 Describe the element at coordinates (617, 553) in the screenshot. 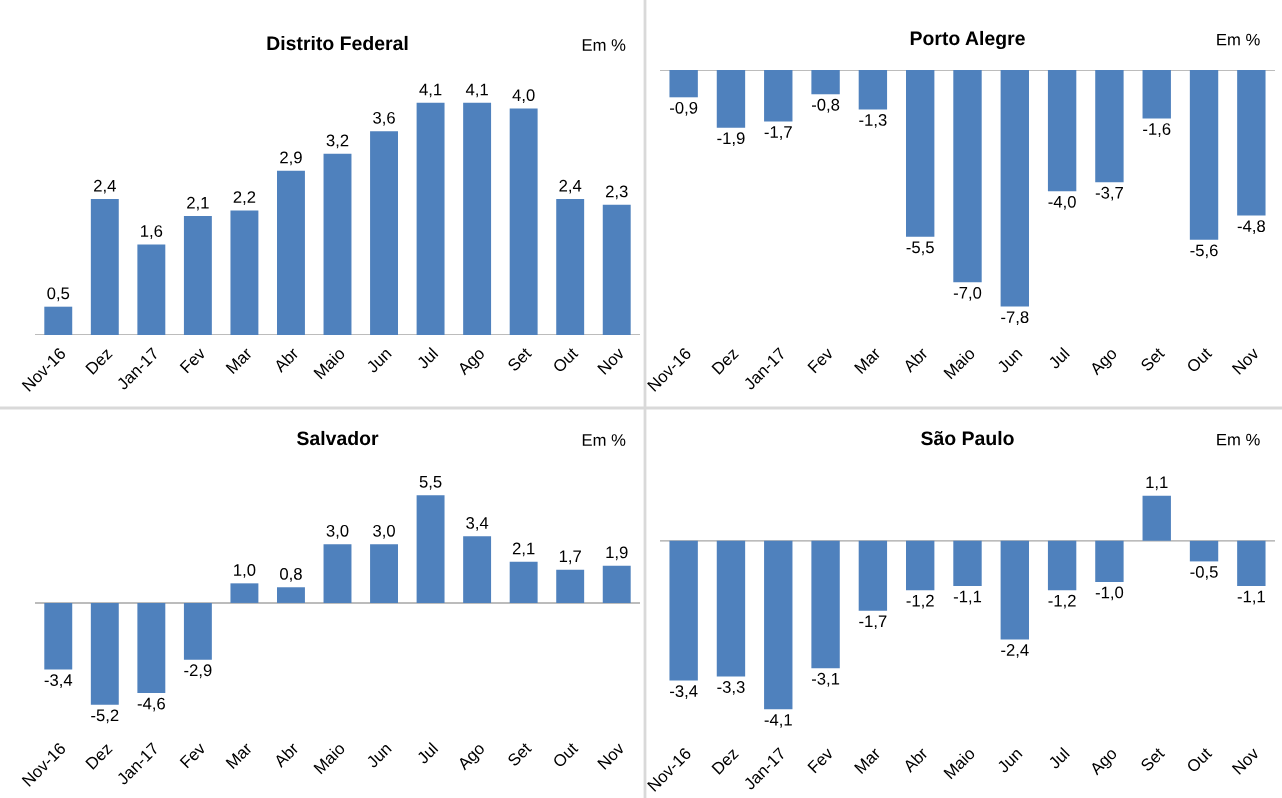

I see `data-label: 1,9` at that location.